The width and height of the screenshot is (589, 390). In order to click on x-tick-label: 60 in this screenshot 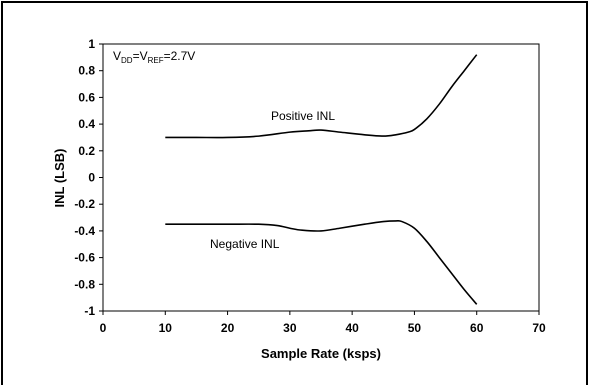, I will do `click(477, 328)`.